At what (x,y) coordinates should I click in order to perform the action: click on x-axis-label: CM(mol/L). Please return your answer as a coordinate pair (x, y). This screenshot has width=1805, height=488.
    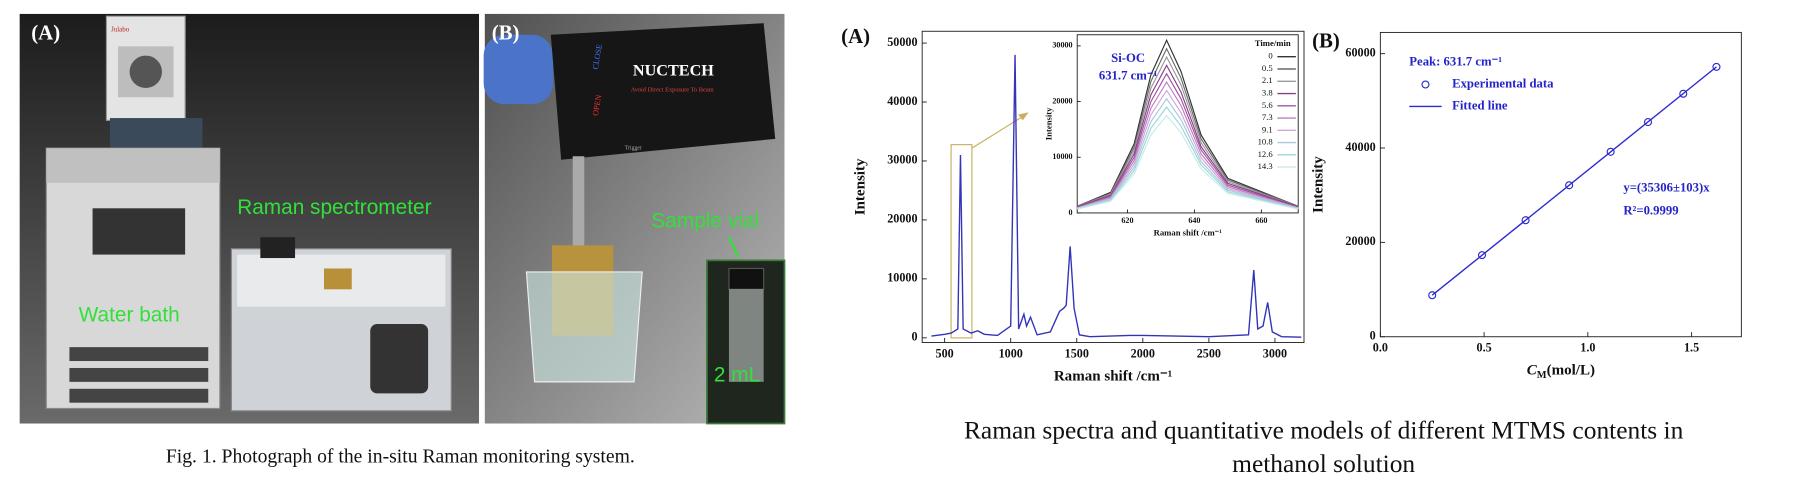
    Looking at the image, I should click on (1561, 372).